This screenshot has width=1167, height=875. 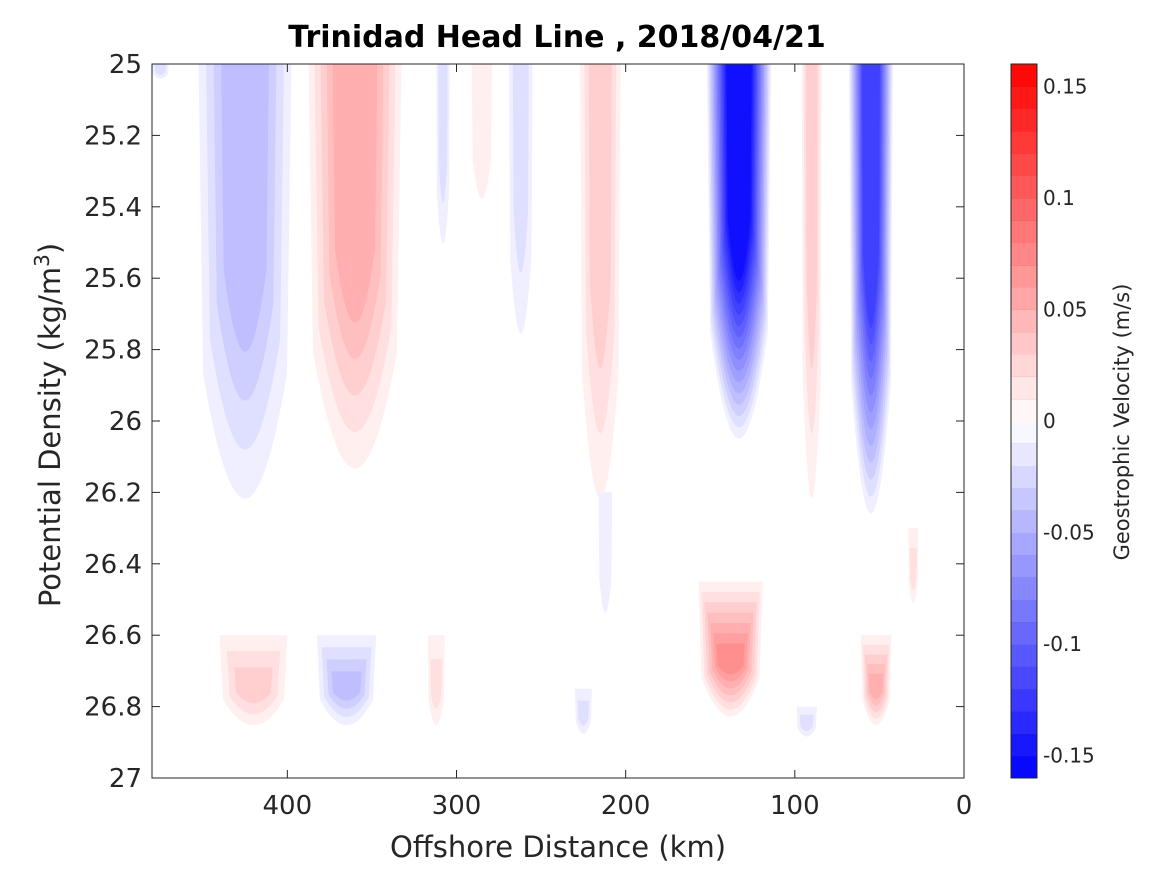 What do you see at coordinates (1059, 198) in the screenshot?
I see `colorbar-tick-label: 0.1` at bounding box center [1059, 198].